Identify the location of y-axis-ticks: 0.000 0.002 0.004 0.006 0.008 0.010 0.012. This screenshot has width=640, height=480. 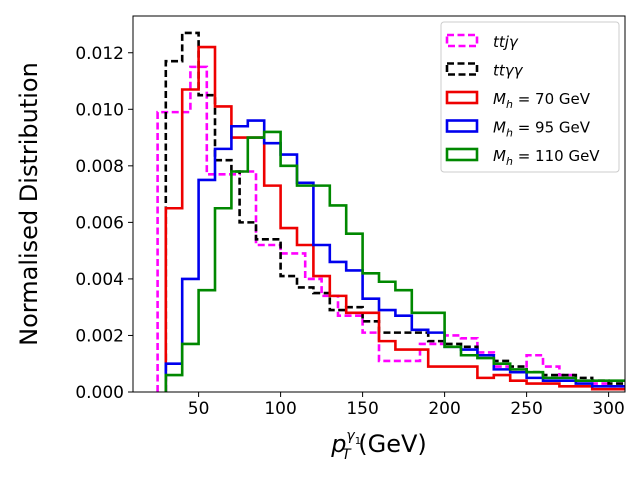
(104, 223).